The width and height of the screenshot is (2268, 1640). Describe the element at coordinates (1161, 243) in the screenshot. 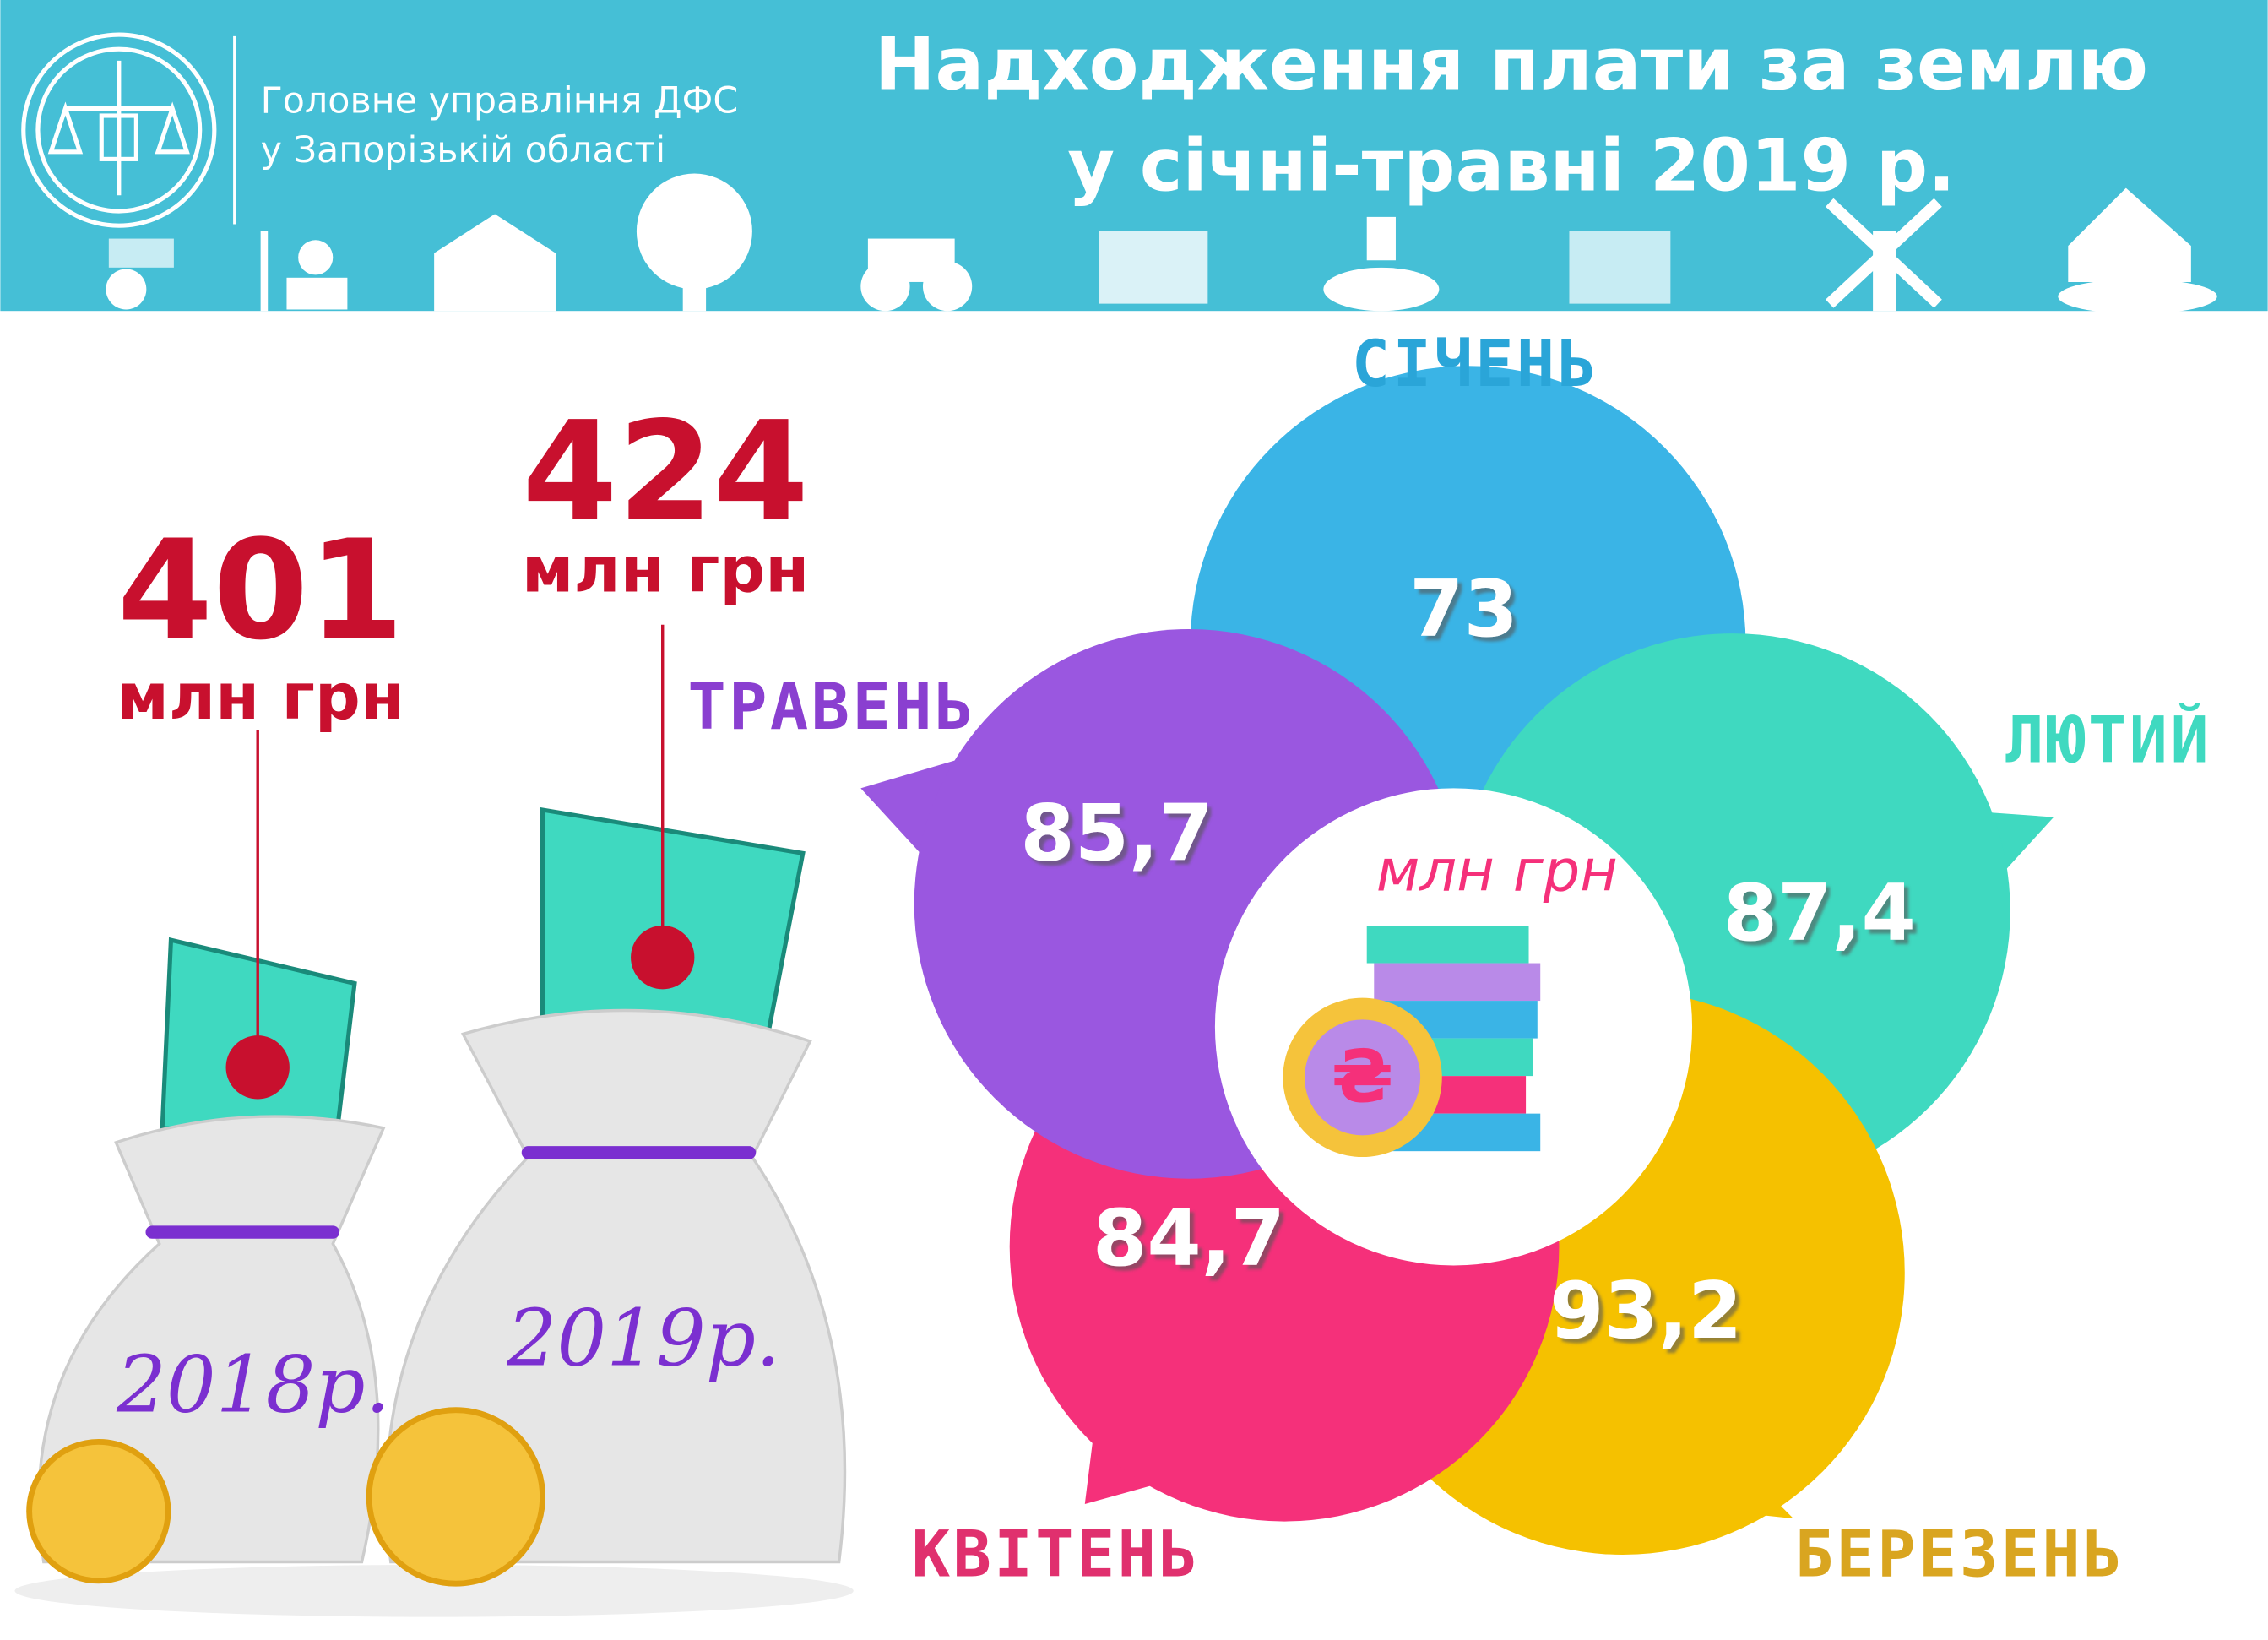

I see `farm-icons` at that location.